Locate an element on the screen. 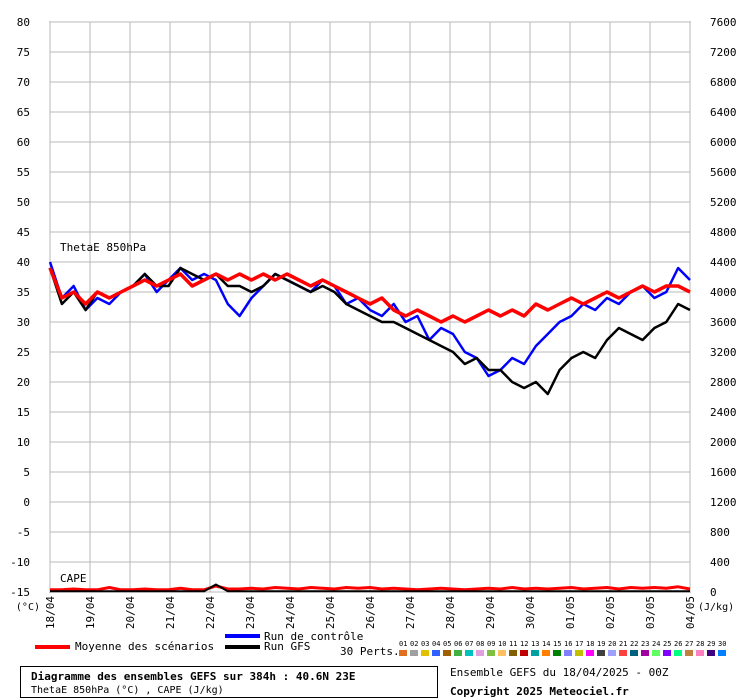  left-tick-label: 80 is located at coordinates (23, 22).